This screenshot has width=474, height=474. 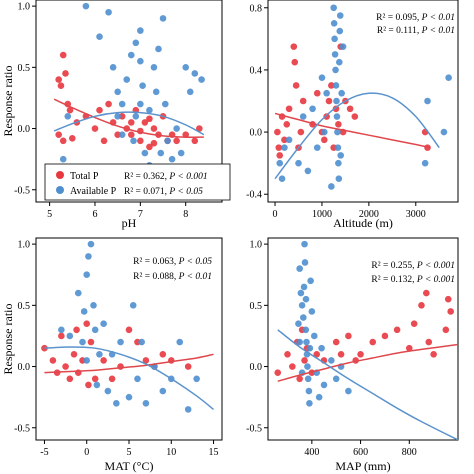 What do you see at coordinates (435, 266) in the screenshot?
I see `stat-p: P < 0.001` at bounding box center [435, 266].